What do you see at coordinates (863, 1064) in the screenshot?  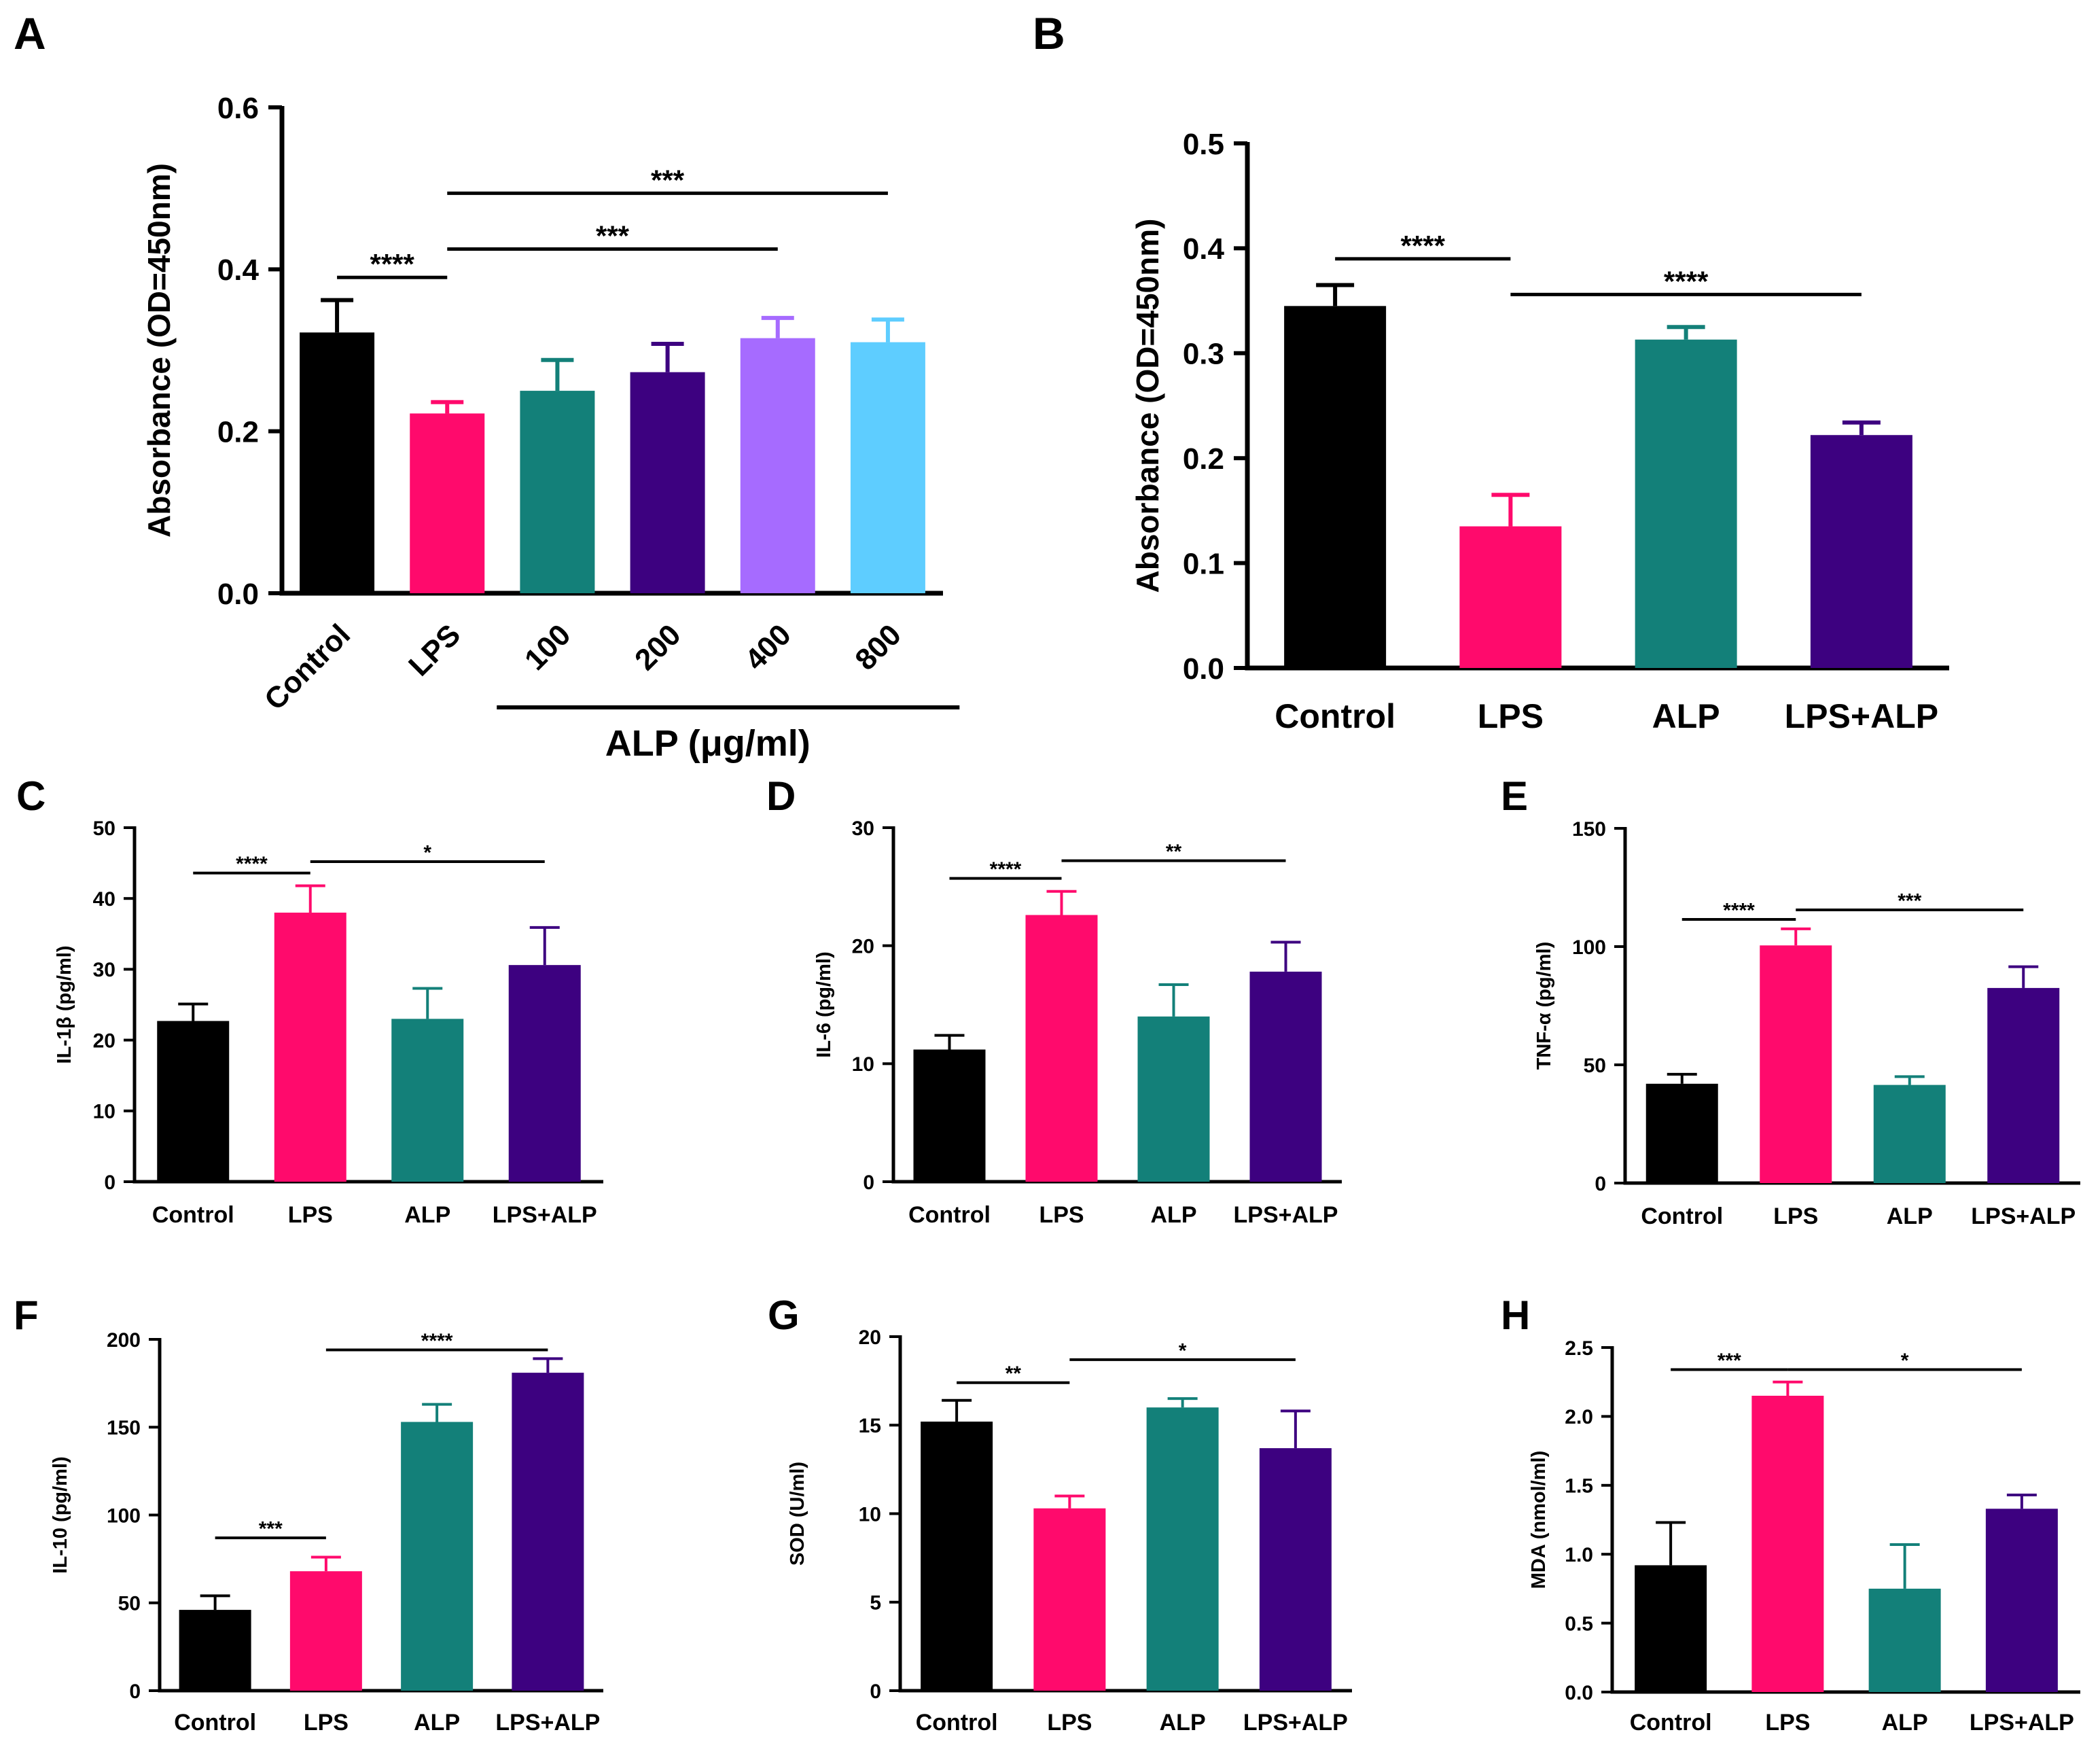 I see `y-tick-label: 10` at bounding box center [863, 1064].